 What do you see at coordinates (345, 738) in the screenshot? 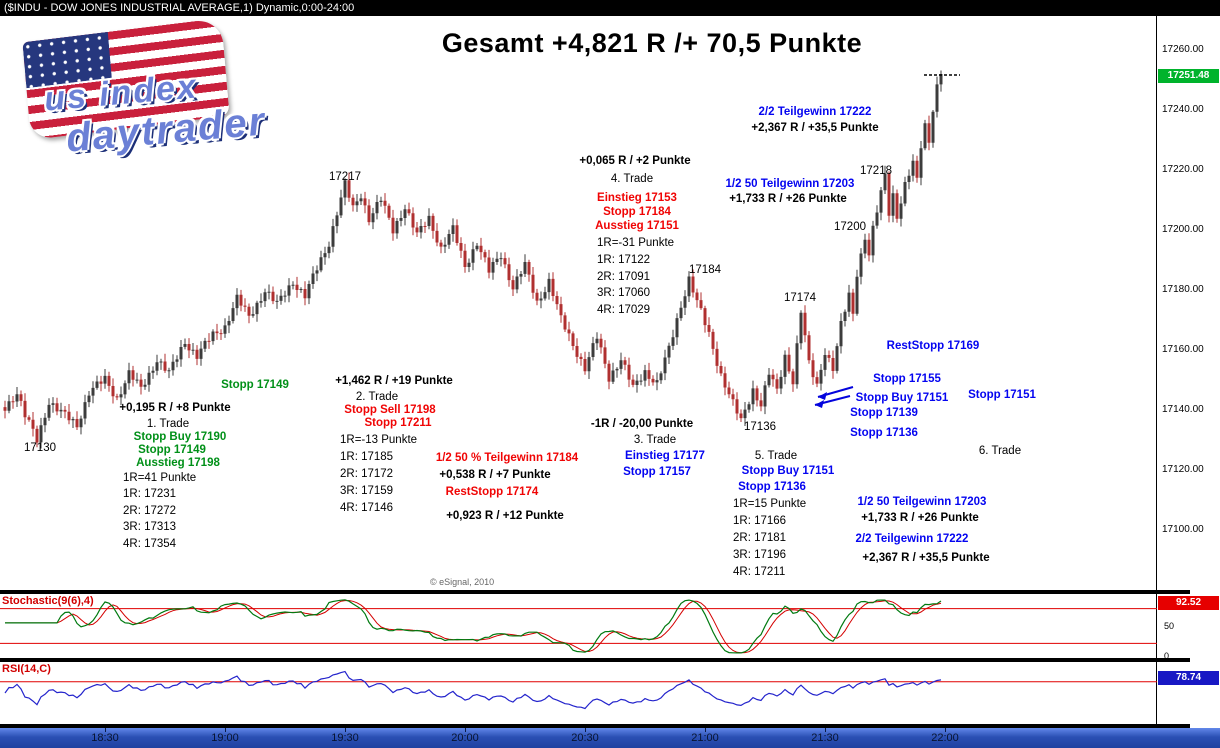
I see `time-axis-label: 19:30` at bounding box center [345, 738].